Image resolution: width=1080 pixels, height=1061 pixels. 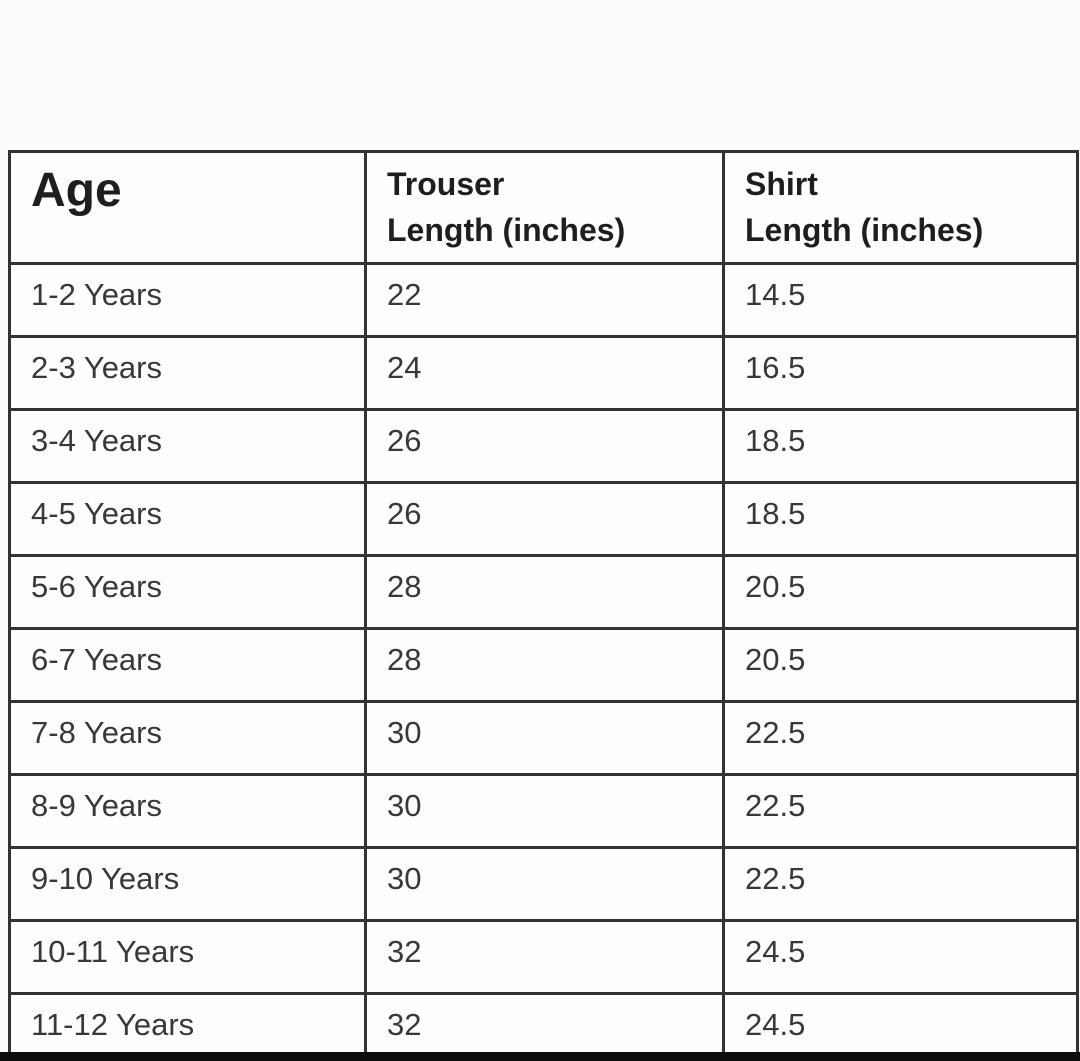 I want to click on table-row: 7-8 Years 30 22.5, so click(x=543, y=737).